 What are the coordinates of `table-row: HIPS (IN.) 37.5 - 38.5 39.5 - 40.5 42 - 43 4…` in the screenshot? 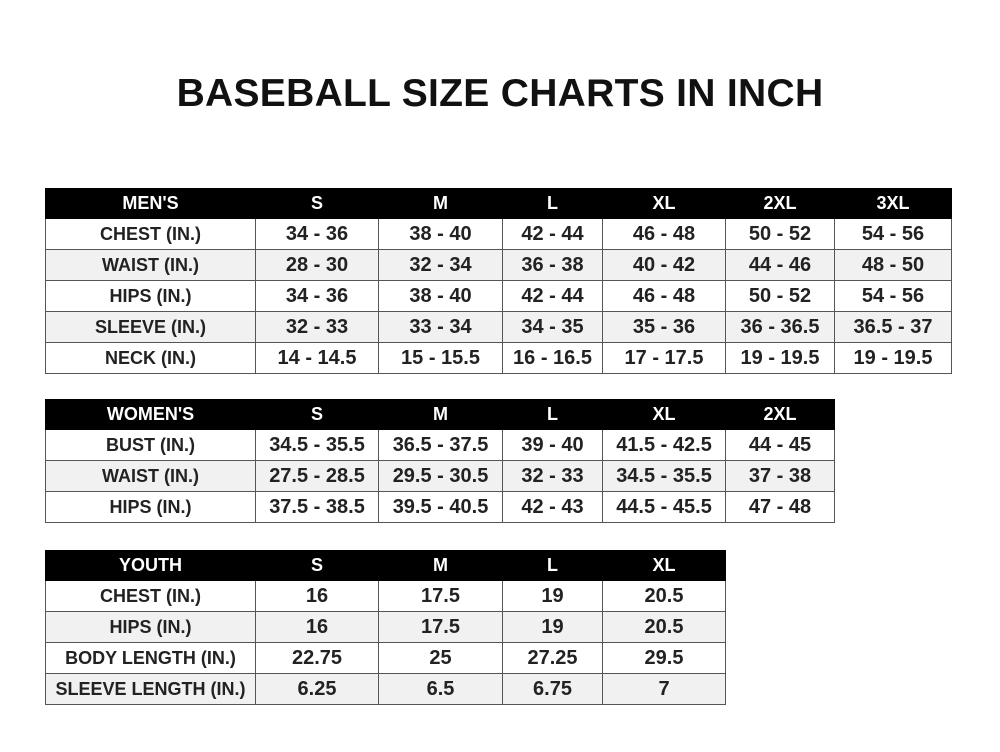 It's located at (440, 507).